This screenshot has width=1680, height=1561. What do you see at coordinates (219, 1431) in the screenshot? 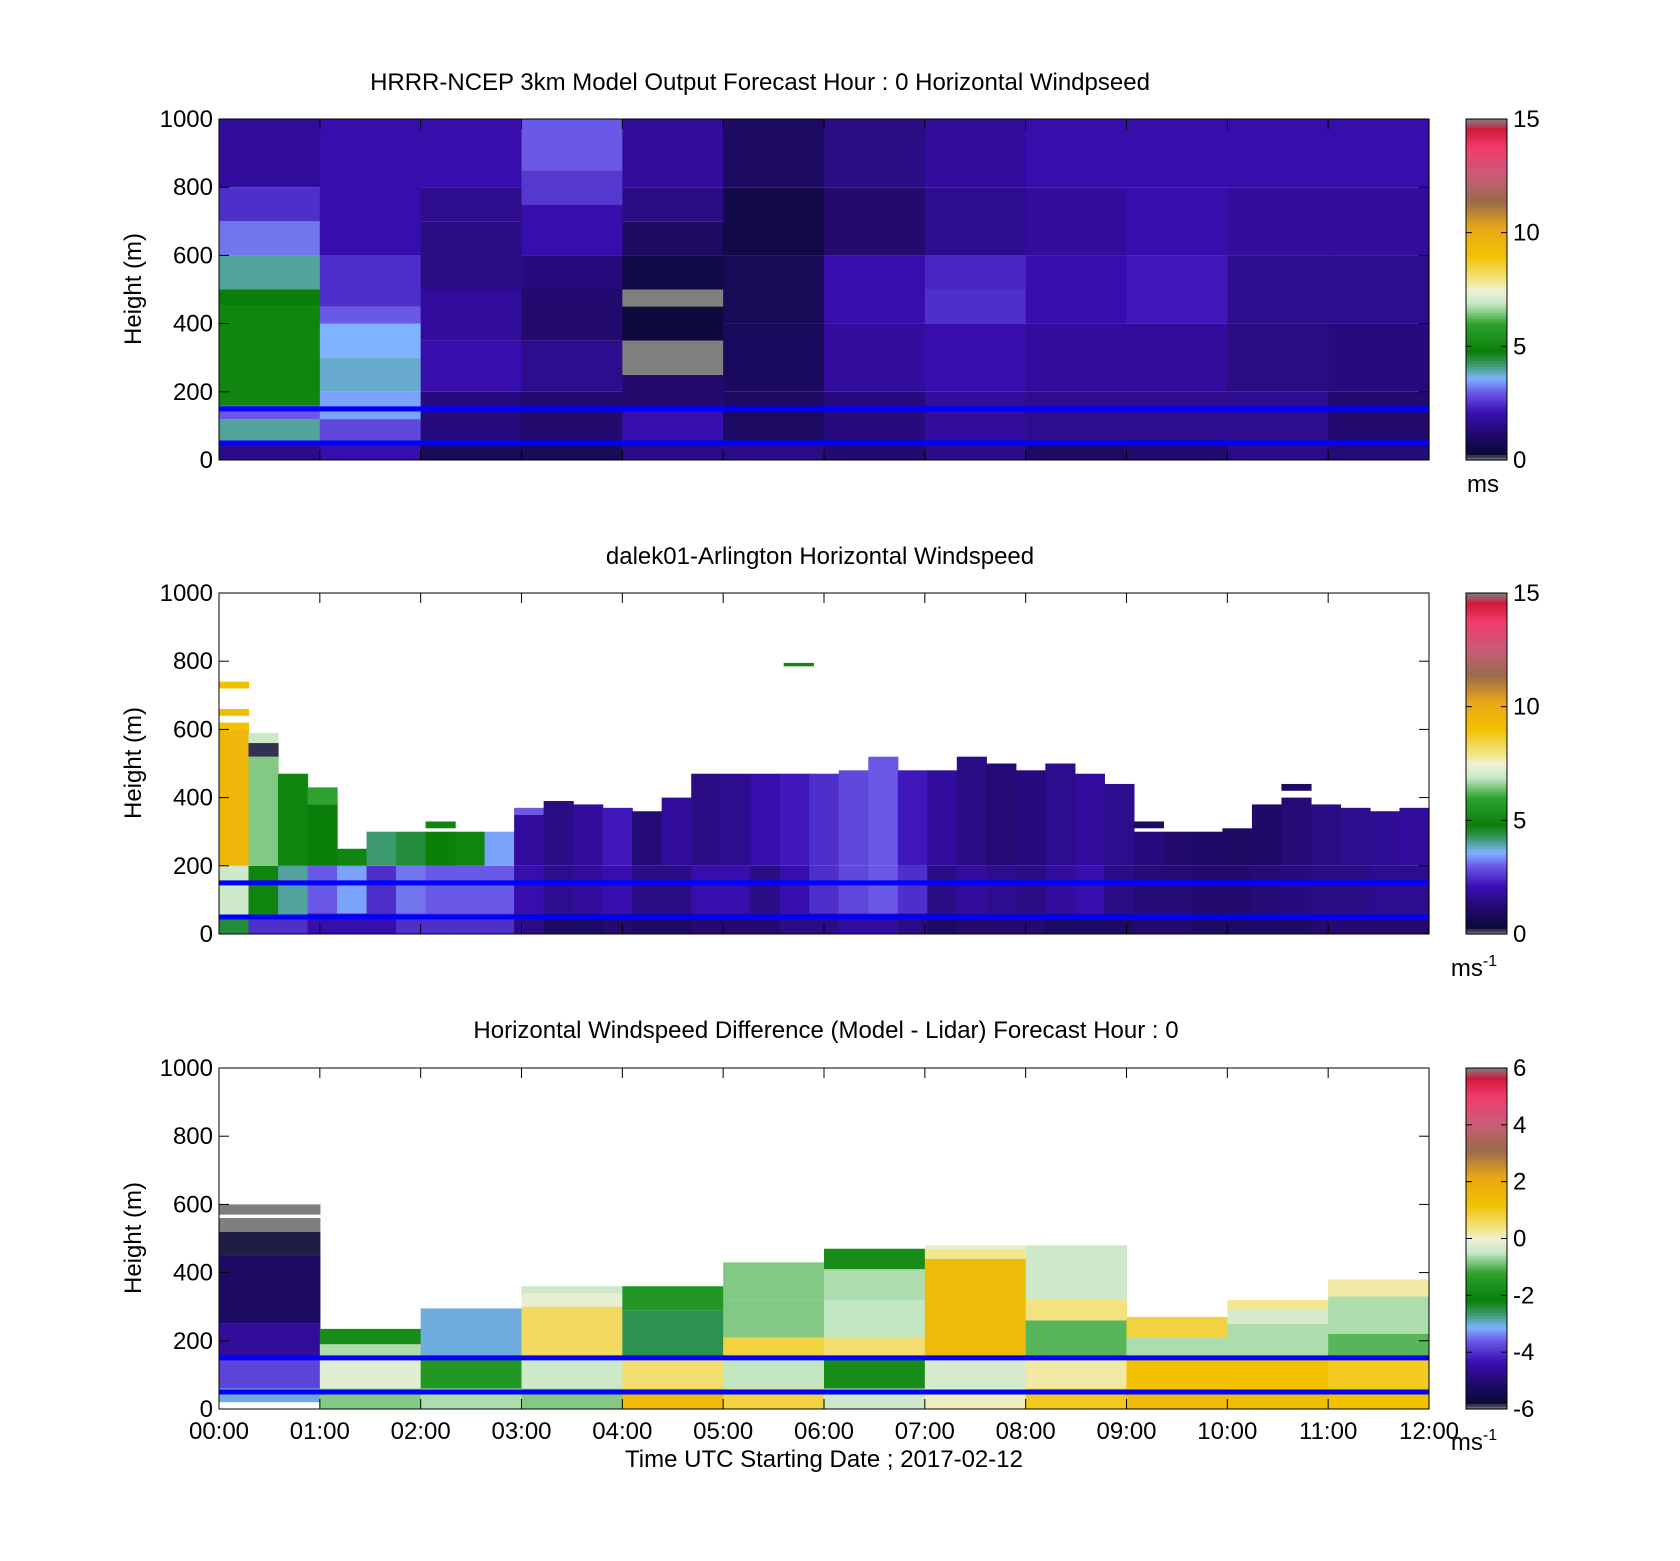
I see `x-tick-label: 00:00` at bounding box center [219, 1431].